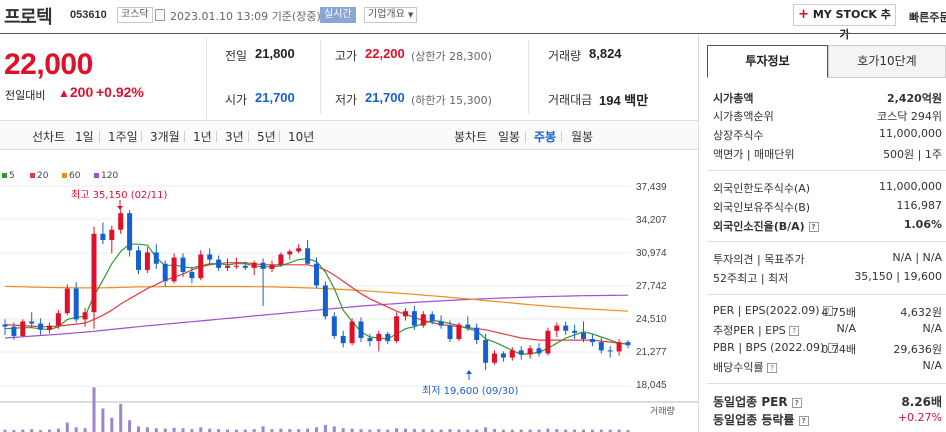  Describe the element at coordinates (120, 92) in the screenshot. I see `change-percent: +0.92%` at that location.